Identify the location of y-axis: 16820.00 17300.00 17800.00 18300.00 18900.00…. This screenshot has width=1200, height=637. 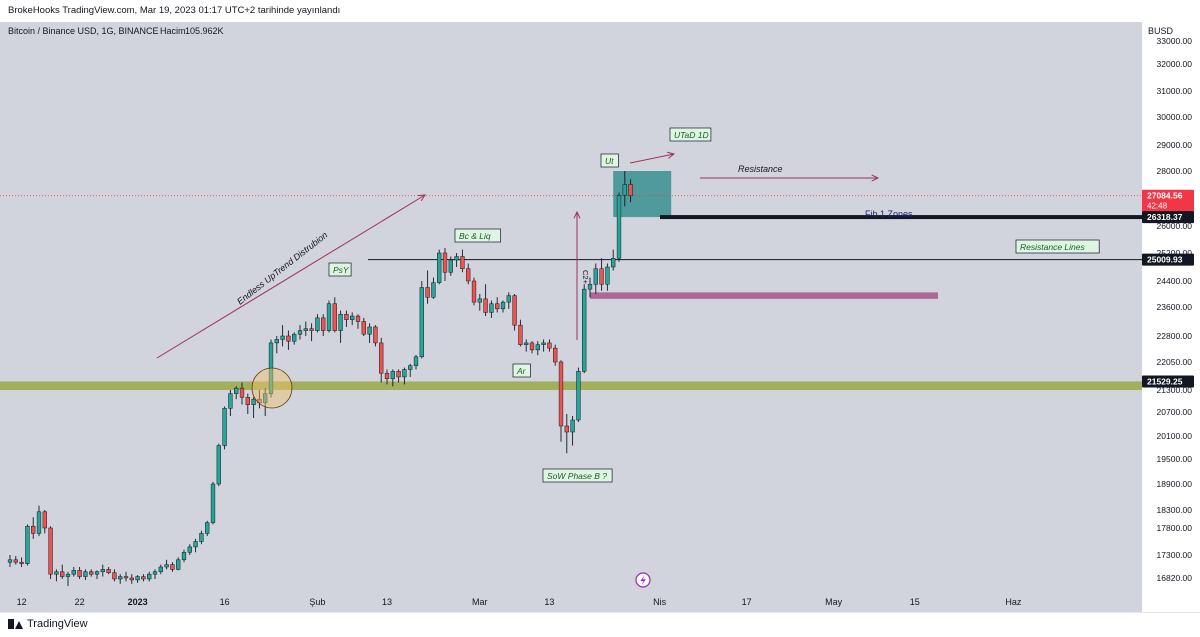
(1175, 309).